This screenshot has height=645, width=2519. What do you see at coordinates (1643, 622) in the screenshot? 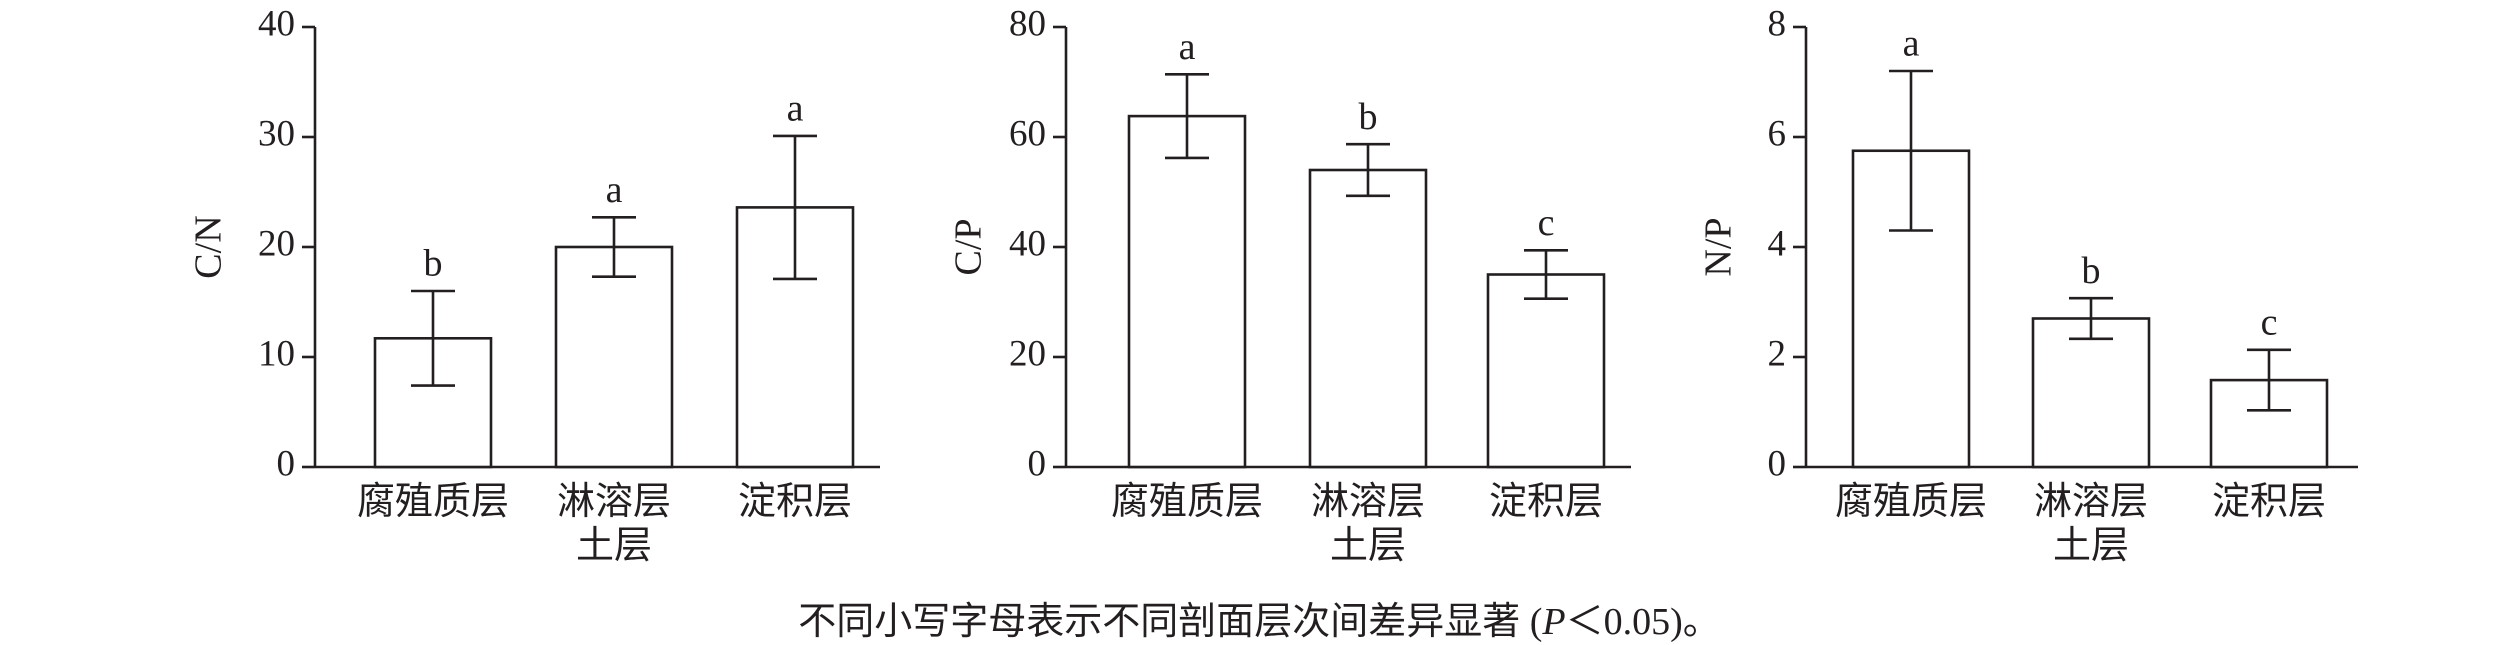
I see `caption-text: ＜0.05)。` at bounding box center [1643, 622].